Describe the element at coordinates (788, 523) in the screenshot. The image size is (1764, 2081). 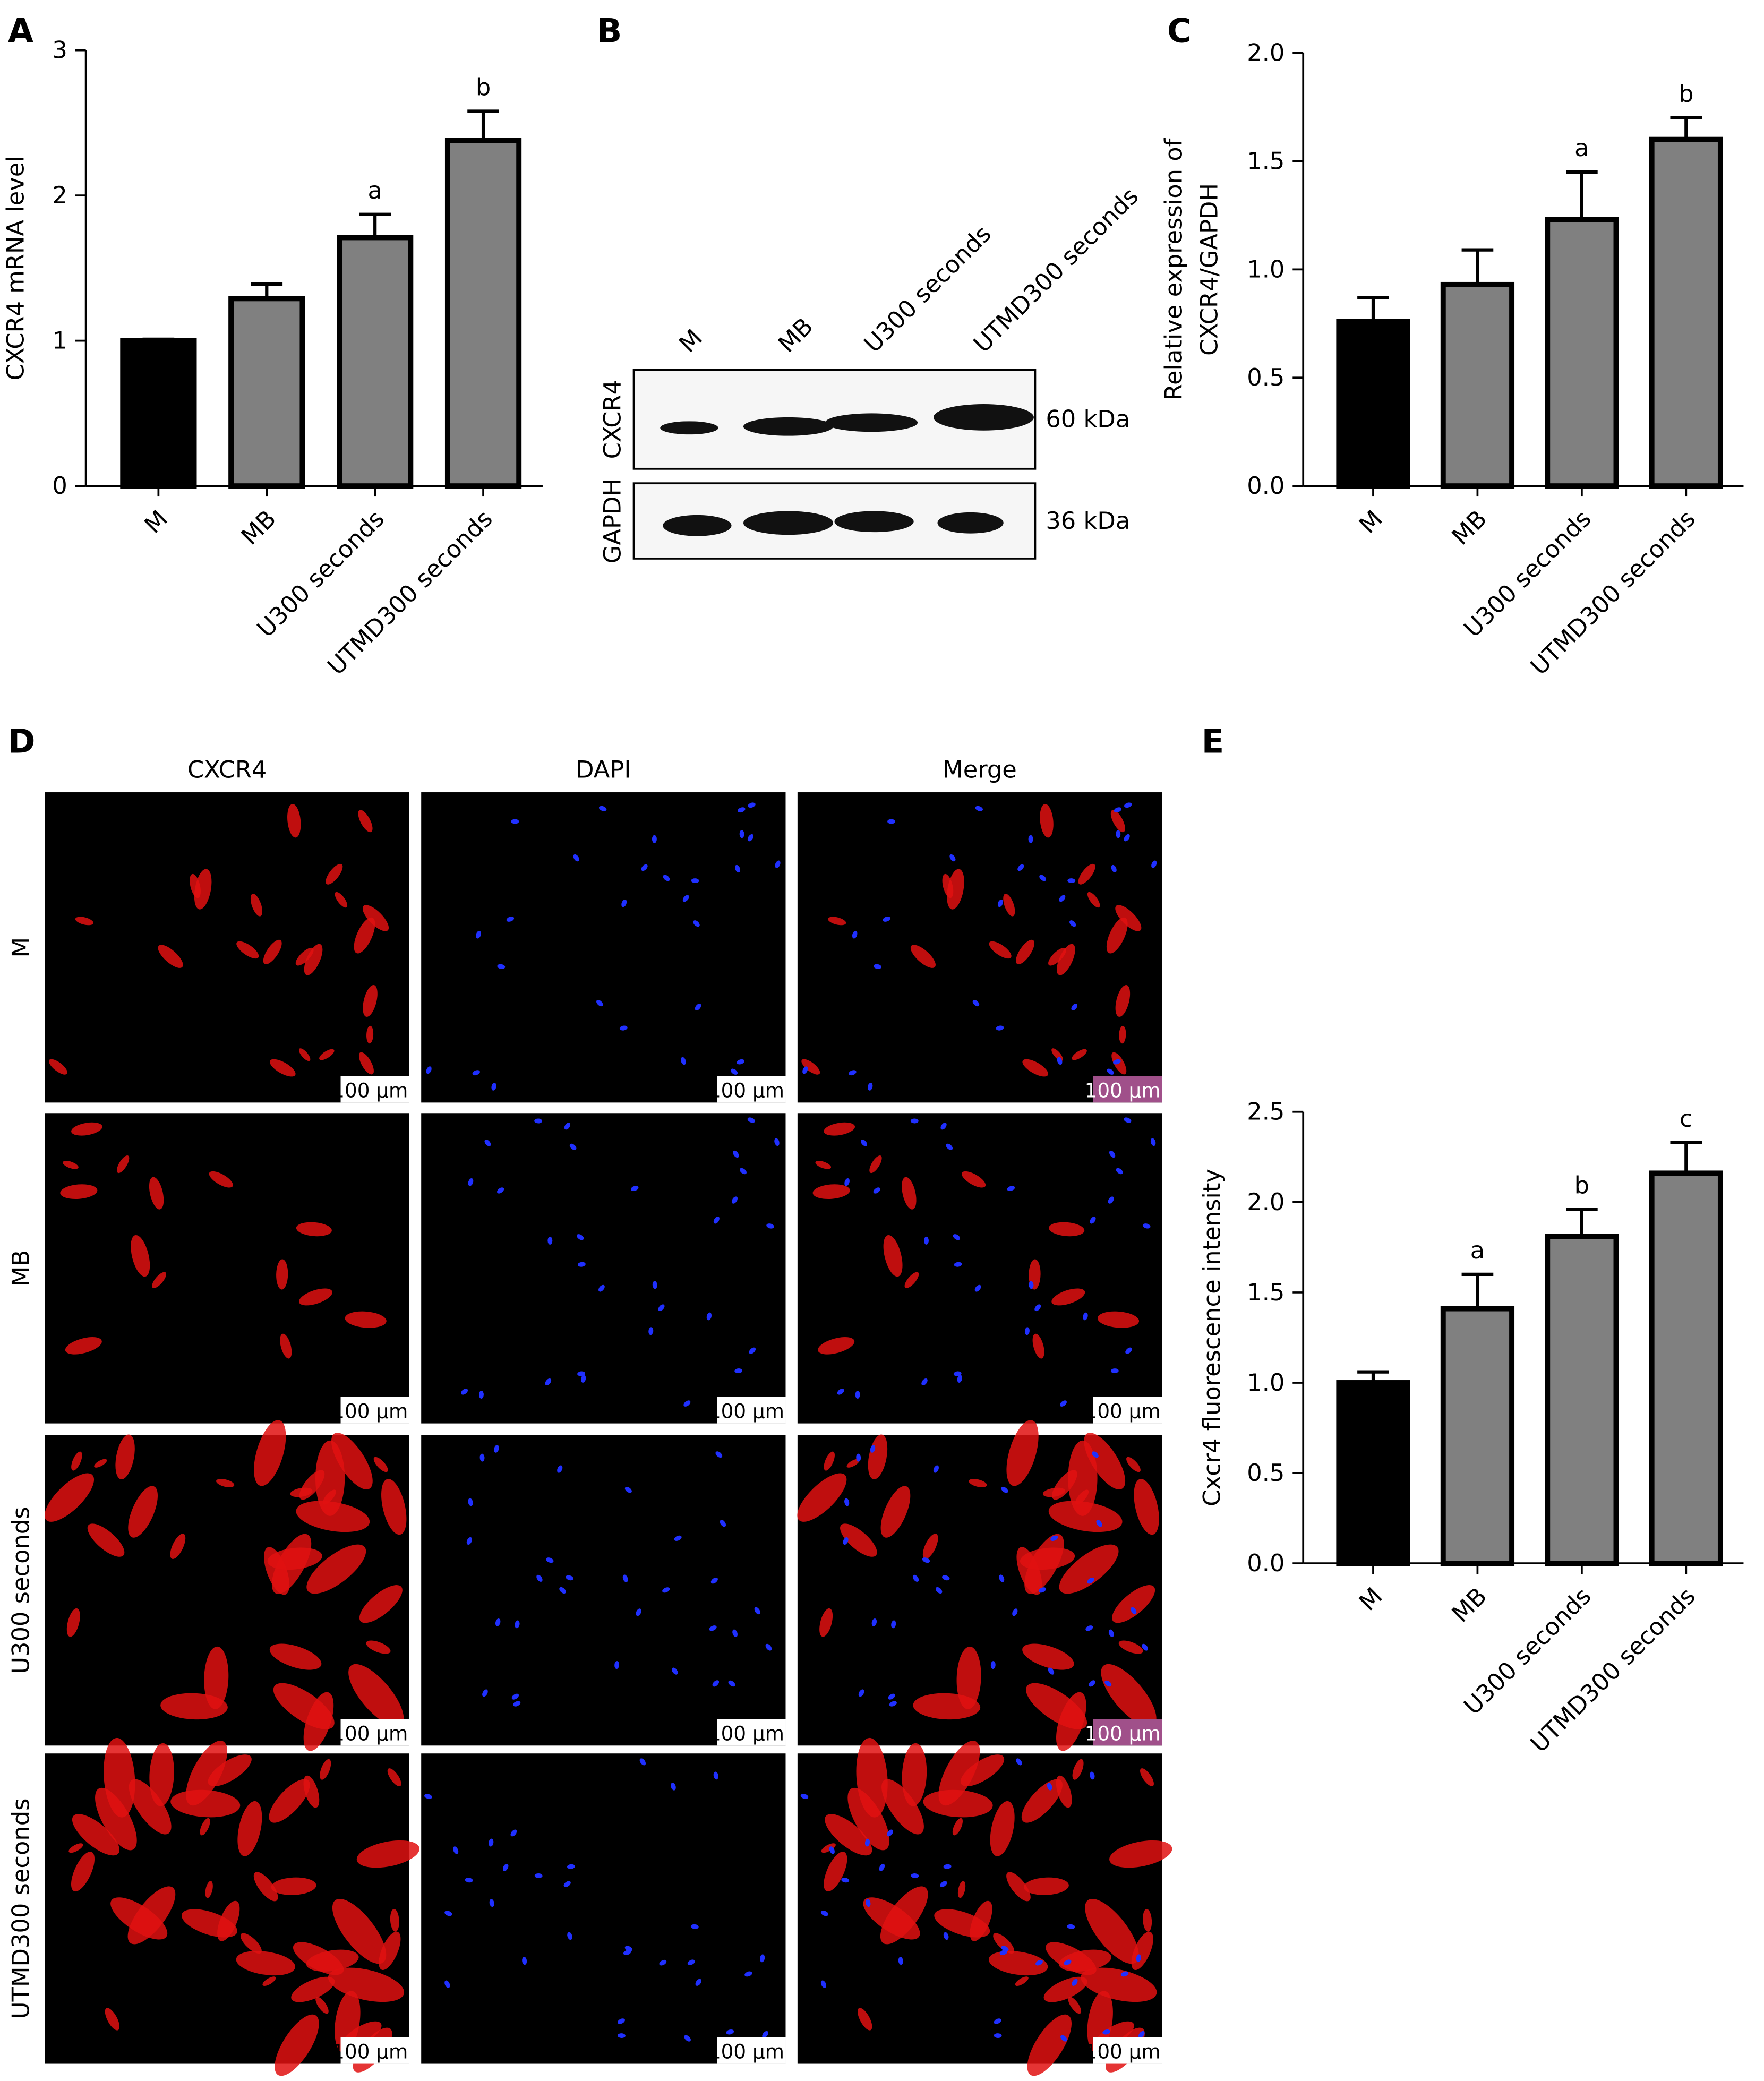
I see `blot-band` at that location.